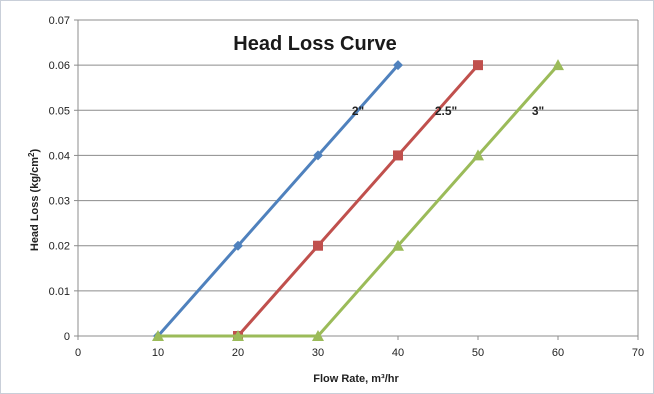 This screenshot has width=654, height=394. I want to click on x-tick-label: 30, so click(318, 353).